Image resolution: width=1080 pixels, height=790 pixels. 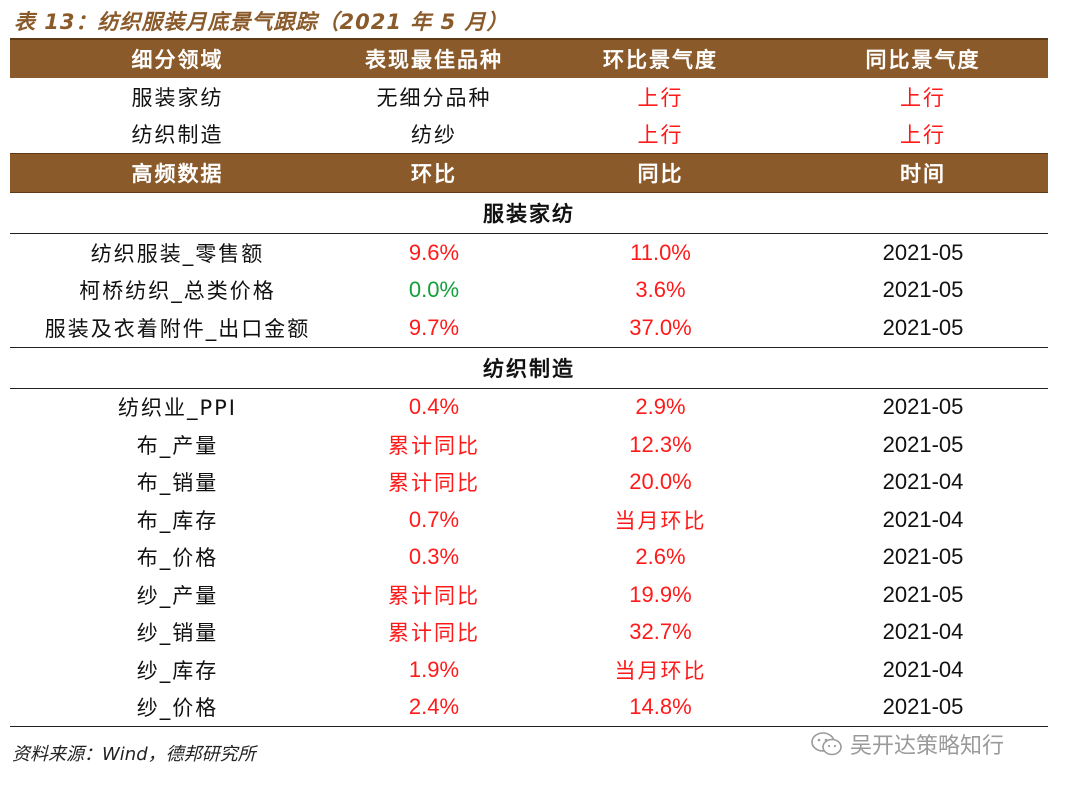 What do you see at coordinates (529, 97) in the screenshot?
I see `table-row: 服装家纺 无细分品种 上行 上行` at bounding box center [529, 97].